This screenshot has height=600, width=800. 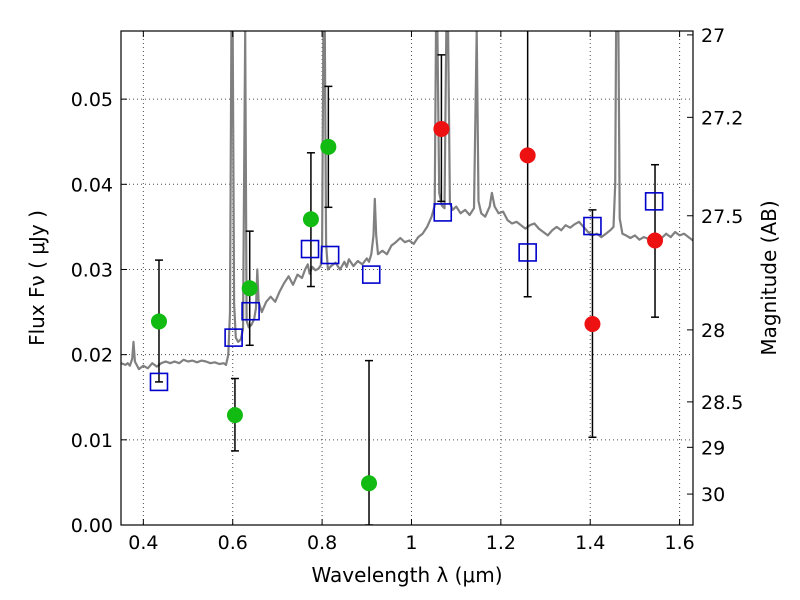 I want to click on y-tick-label: 0.00, so click(x=92, y=526).